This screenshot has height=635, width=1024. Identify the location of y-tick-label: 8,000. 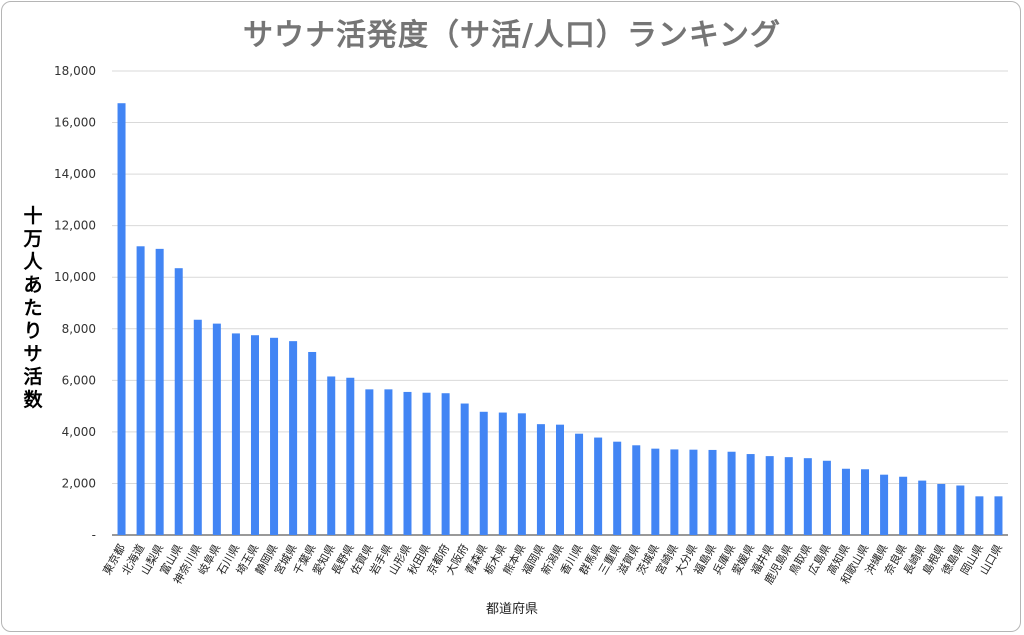
(79, 329).